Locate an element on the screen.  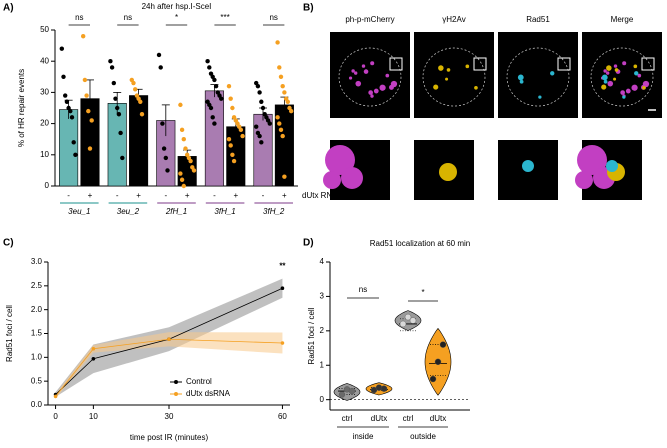
y-axis-label: Rad51 foci / cell is located at coordinates (9, 333).